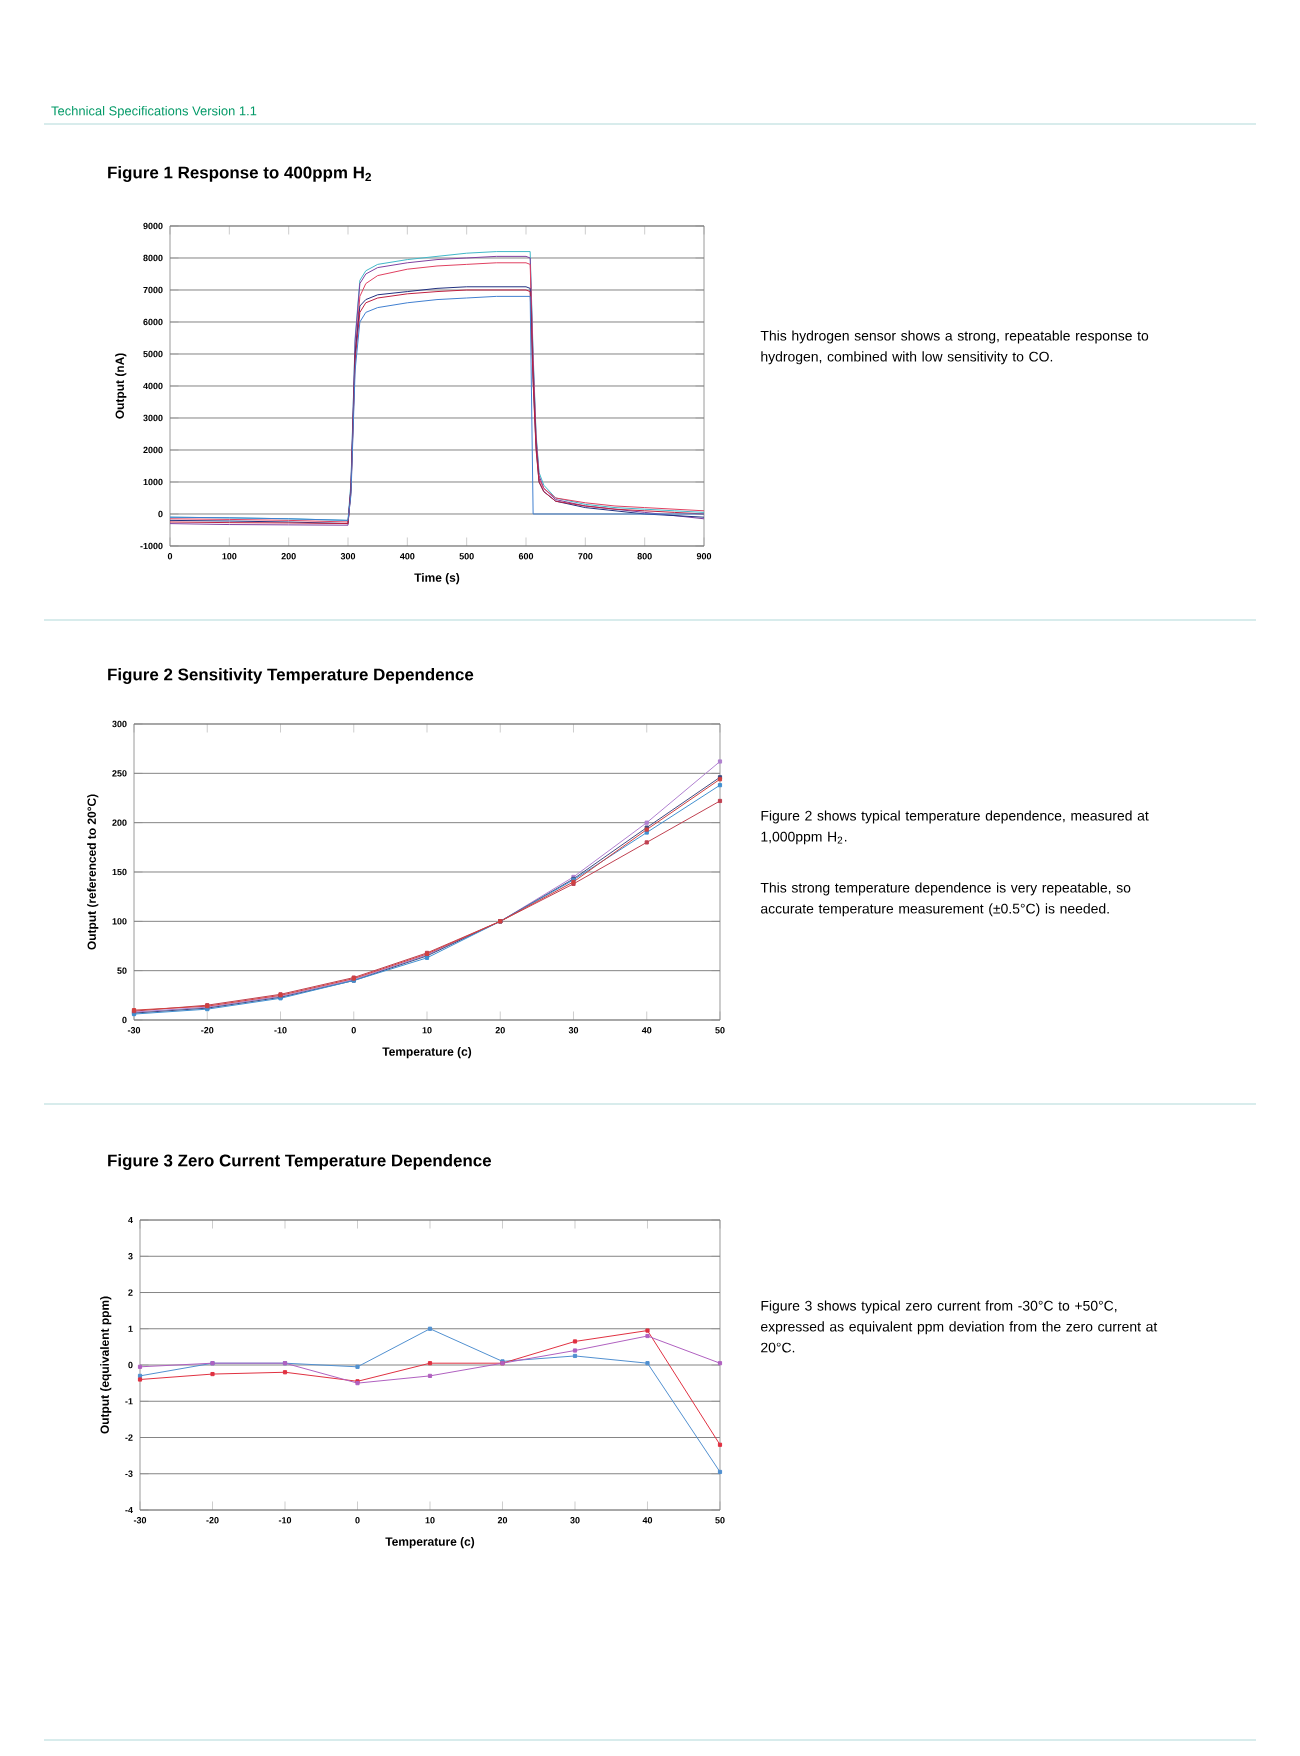 The width and height of the screenshot is (1300, 1756). What do you see at coordinates (240, 174) in the screenshot?
I see `chart-title: Figure 1 Response to 400ppm H$_{2}$` at bounding box center [240, 174].